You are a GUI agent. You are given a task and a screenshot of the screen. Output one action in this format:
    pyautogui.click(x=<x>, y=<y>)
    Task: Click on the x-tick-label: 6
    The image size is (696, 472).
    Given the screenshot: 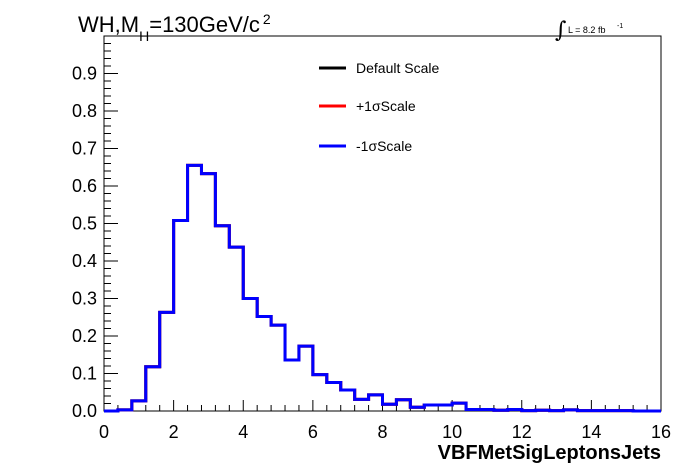 What is the action you would take?
    pyautogui.click(x=313, y=432)
    